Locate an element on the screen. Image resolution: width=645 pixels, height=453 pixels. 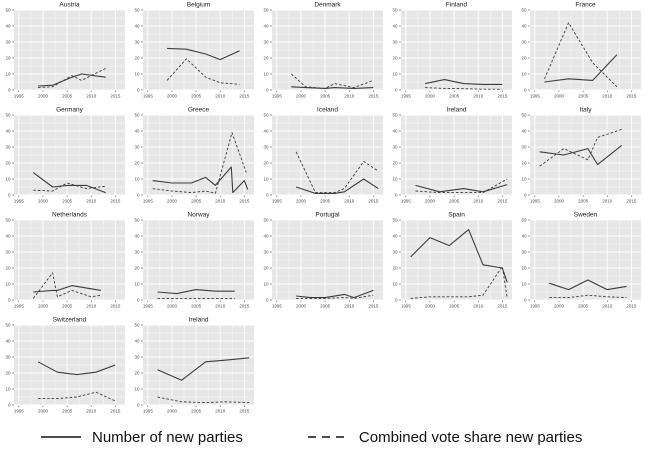
facet-plot: 1995 2000 2005 2010 2015 0 10 20 30 40 50 Denmark is located at coordinates (323, 50).